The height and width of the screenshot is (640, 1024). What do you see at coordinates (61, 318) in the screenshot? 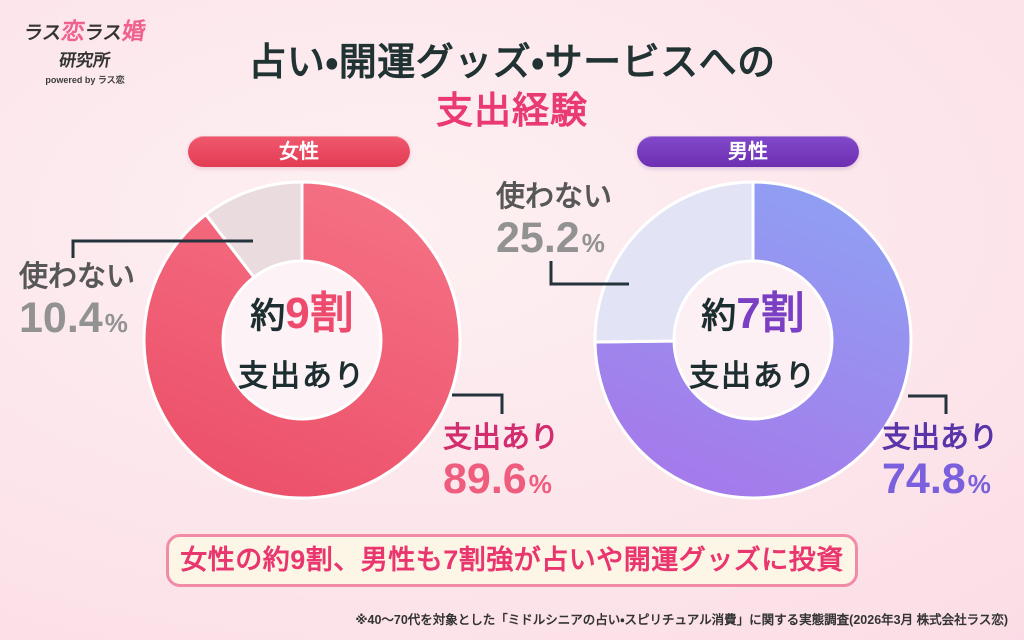
I see `slice-value-number: 10.4` at bounding box center [61, 318].